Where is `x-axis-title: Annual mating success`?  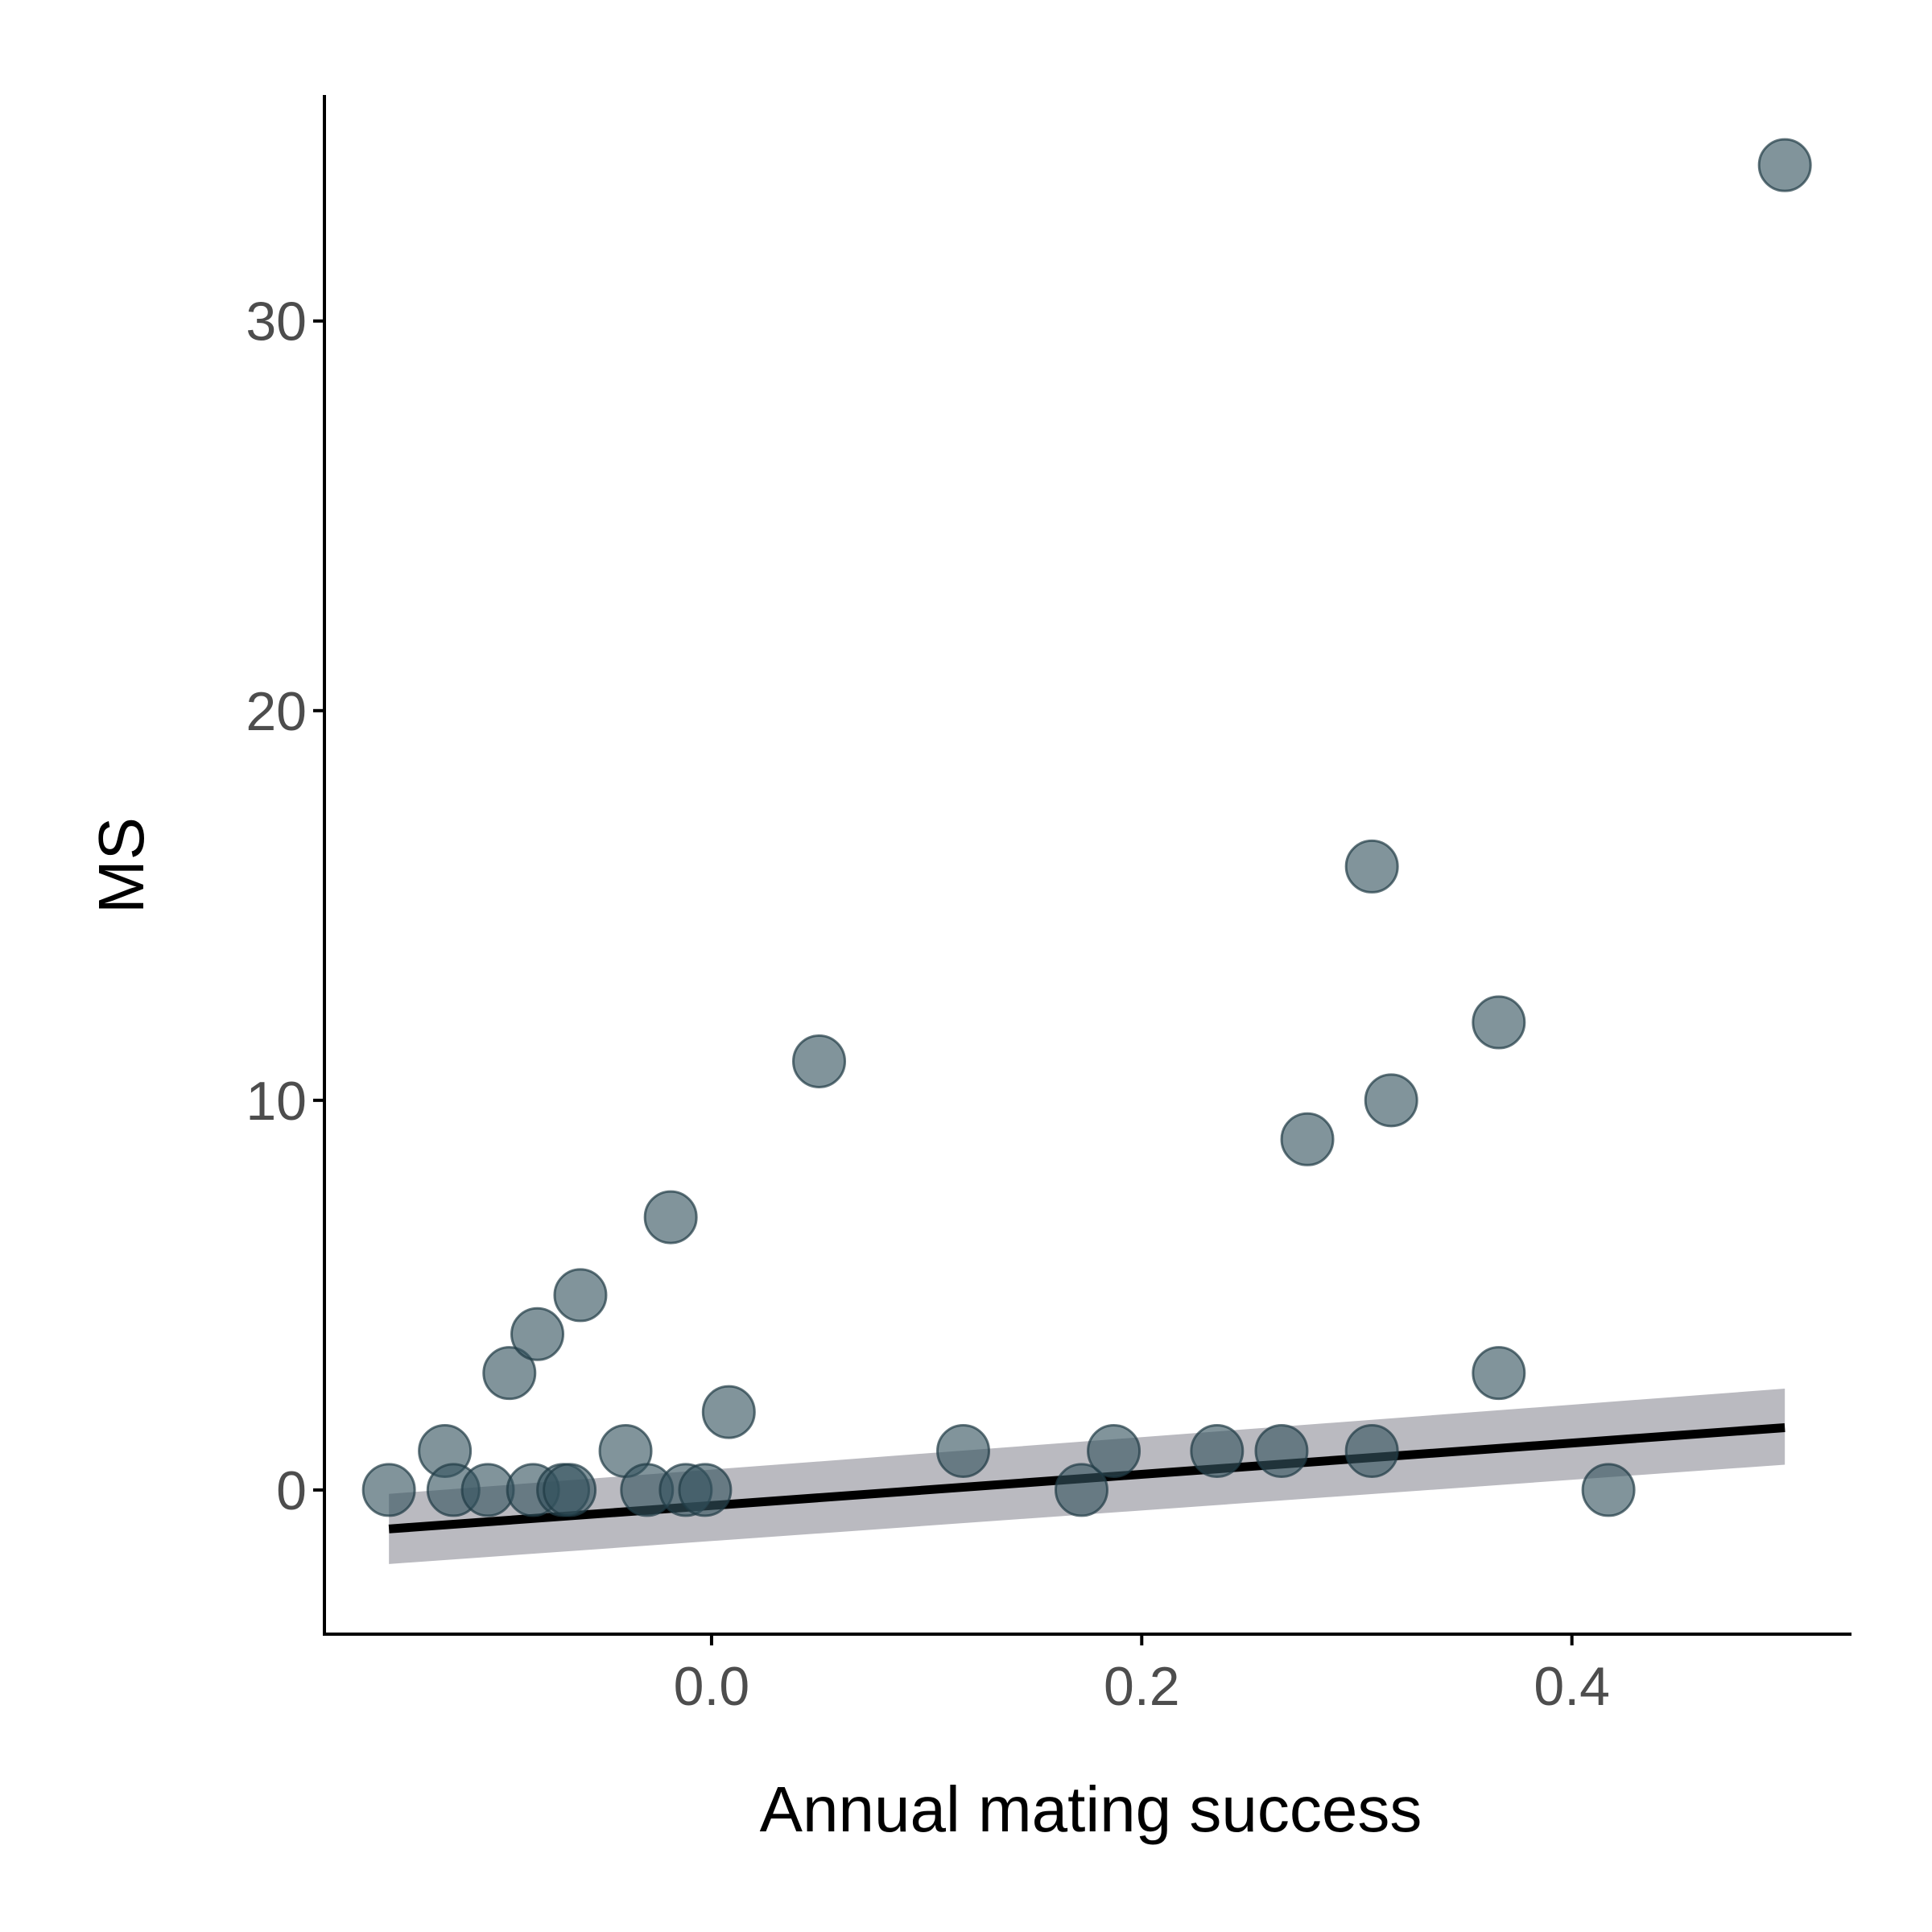 x-axis-title: Annual mating success is located at coordinates (1091, 1809).